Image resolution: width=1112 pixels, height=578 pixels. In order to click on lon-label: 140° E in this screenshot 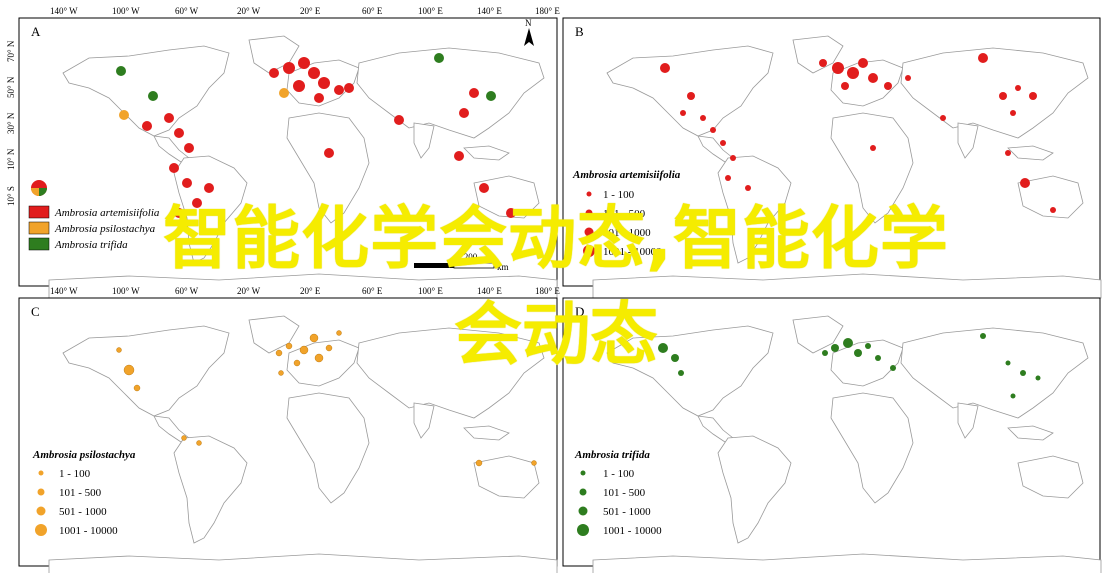, I will do `click(489, 11)`.